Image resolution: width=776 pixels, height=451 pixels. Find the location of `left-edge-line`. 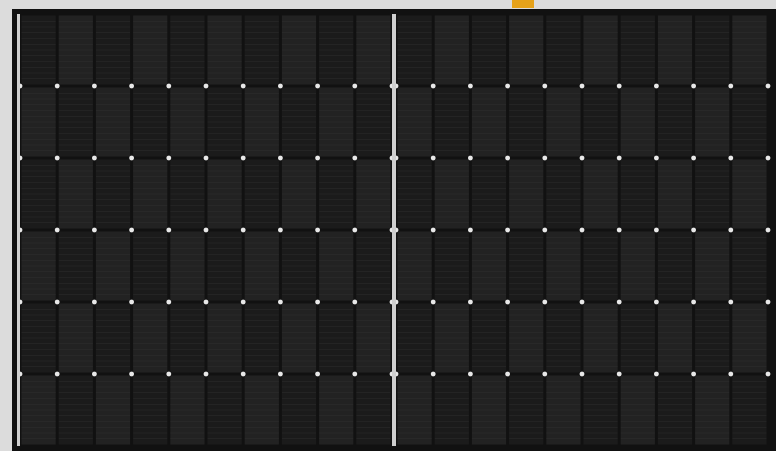

left-edge-line is located at coordinates (18, 230).